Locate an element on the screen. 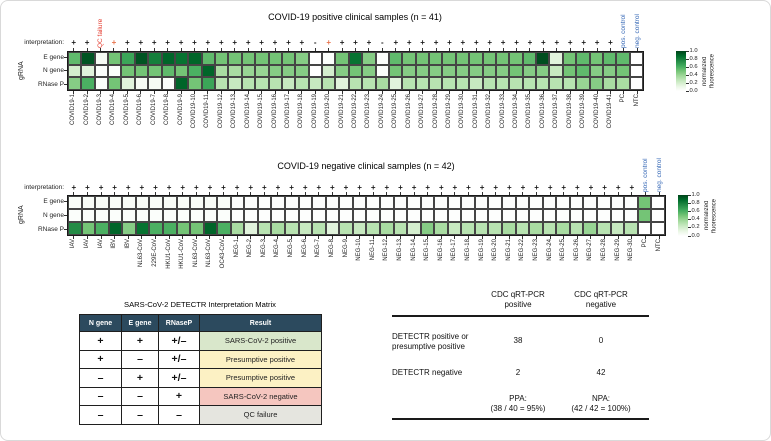 This screenshot has width=771, height=441. column-label: NEG-26 is located at coordinates (576, 250).